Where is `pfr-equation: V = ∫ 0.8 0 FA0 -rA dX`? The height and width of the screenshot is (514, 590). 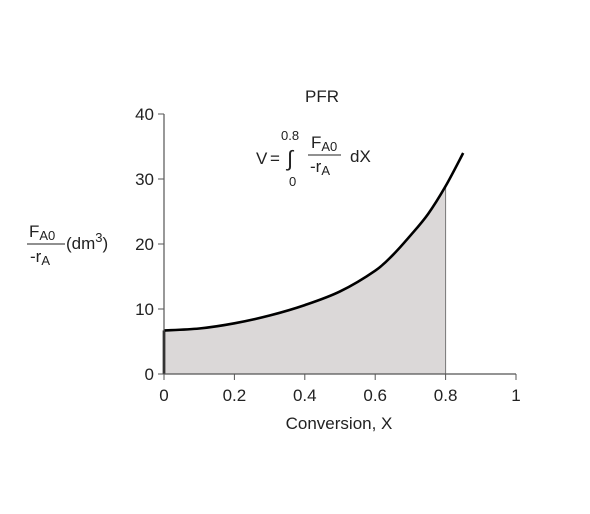 pfr-equation: V = ∫ 0.8 0 FA0 -rA dX is located at coordinates (313, 158).